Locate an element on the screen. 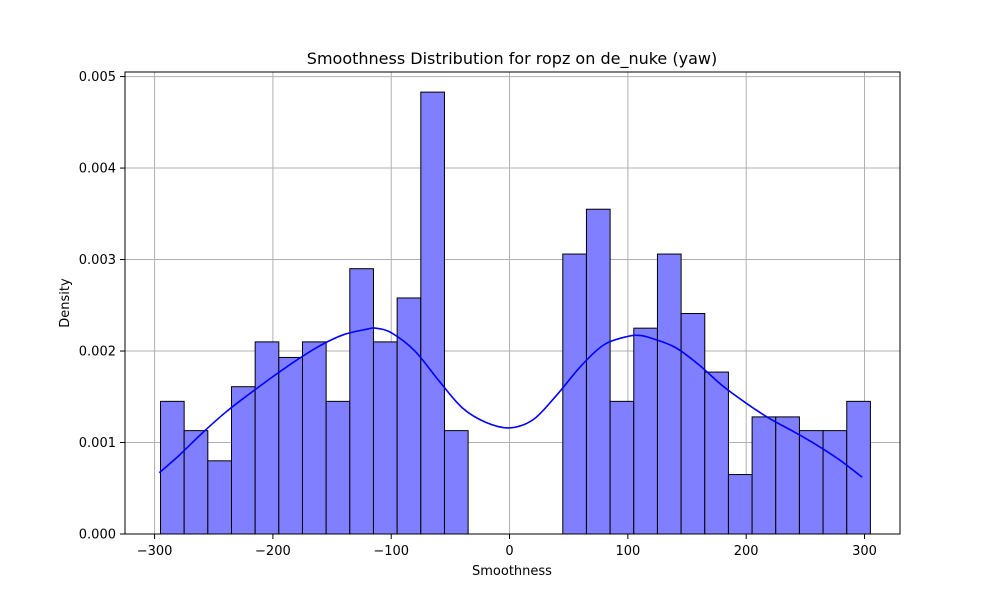  x-tick-label: 0 is located at coordinates (509, 551).